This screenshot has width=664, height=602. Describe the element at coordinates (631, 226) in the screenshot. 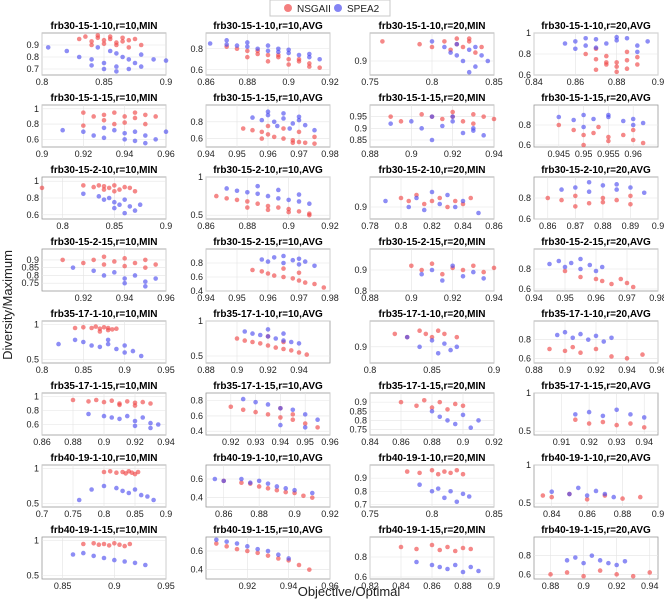

I see `x-tick-label: 0.89` at that location.